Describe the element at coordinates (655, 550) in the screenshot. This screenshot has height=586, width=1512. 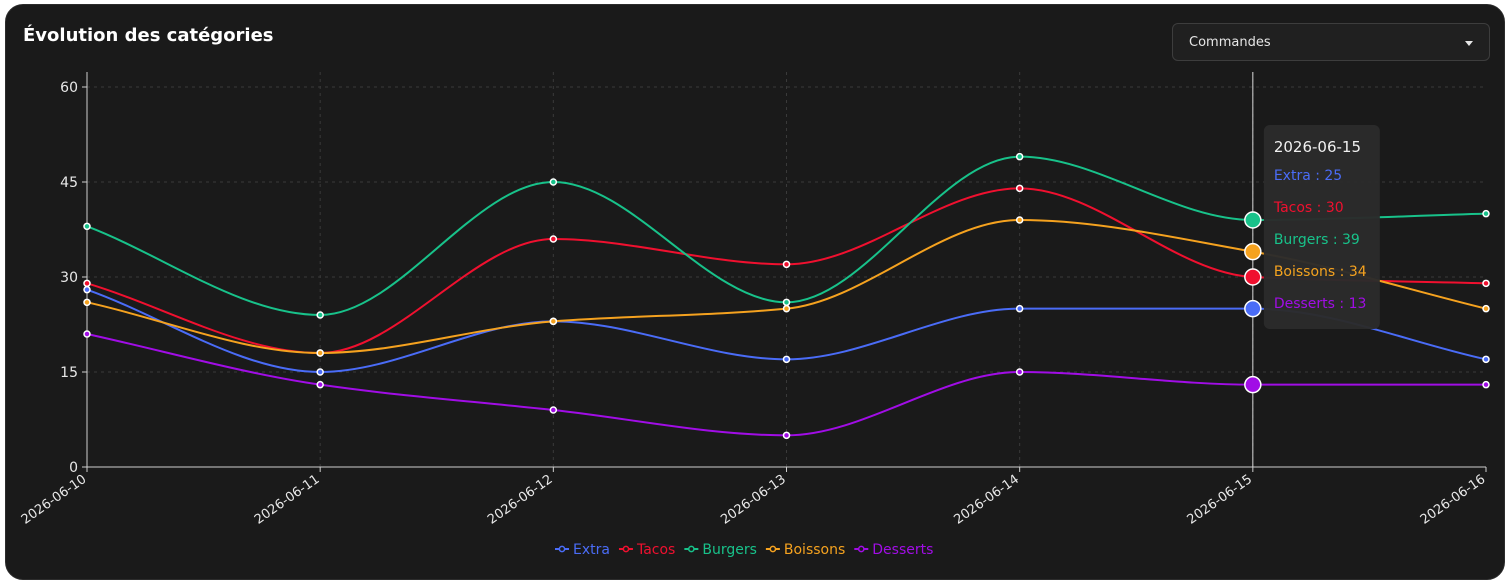
I see `legend-label: Tacos` at that location.